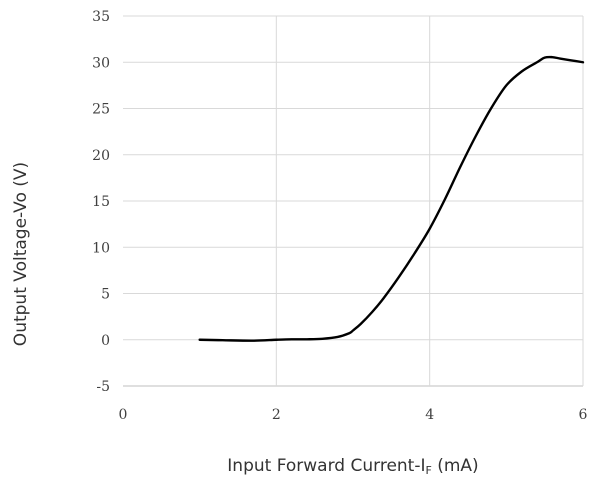 The width and height of the screenshot is (589, 483). Describe the element at coordinates (326, 466) in the screenshot. I see `x-axis-label-main: Input Forward Current-I` at that location.